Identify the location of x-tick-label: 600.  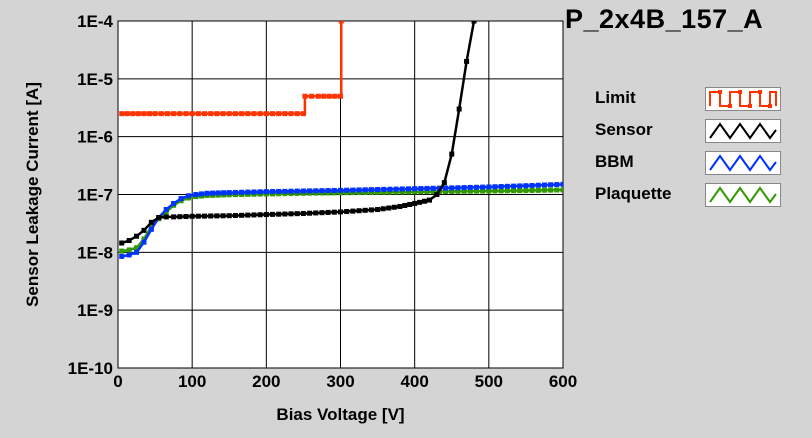
(563, 381).